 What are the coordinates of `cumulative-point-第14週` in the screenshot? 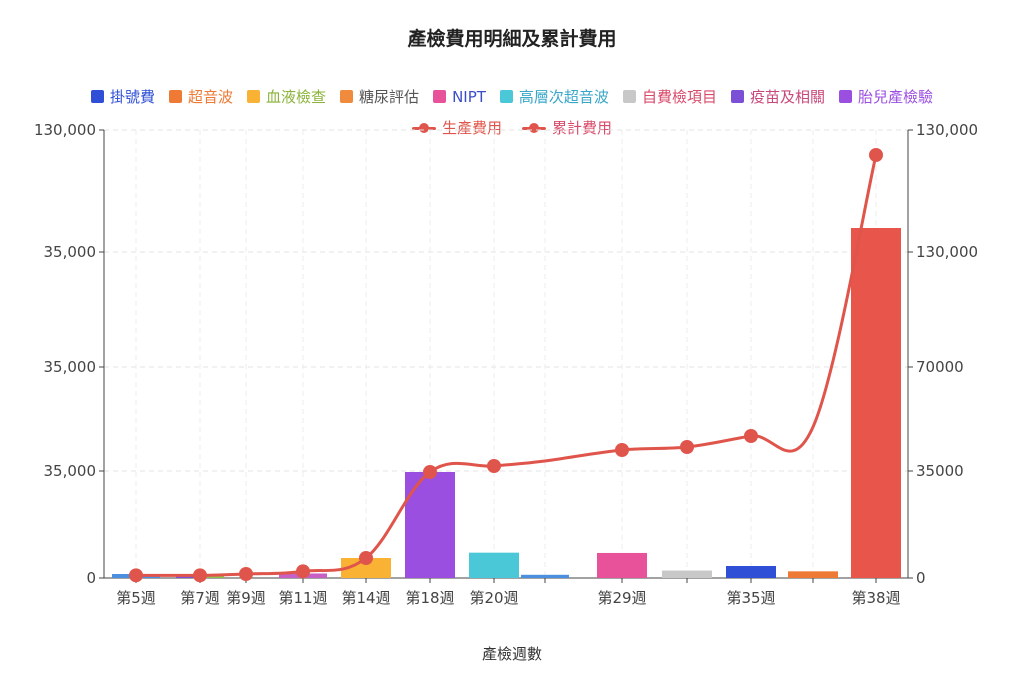 It's located at (366, 558).